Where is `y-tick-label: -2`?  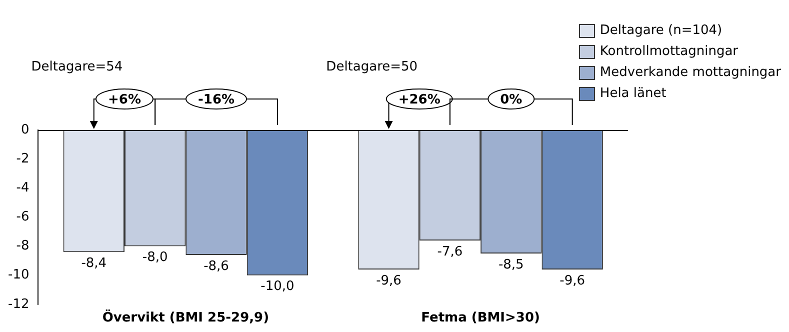 y-tick-label: -2 is located at coordinates (23, 158).